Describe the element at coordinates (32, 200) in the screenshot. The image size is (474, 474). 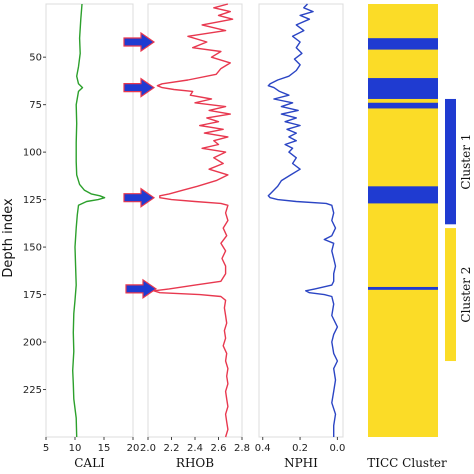
I see `y-tick-label: 125` at that location.